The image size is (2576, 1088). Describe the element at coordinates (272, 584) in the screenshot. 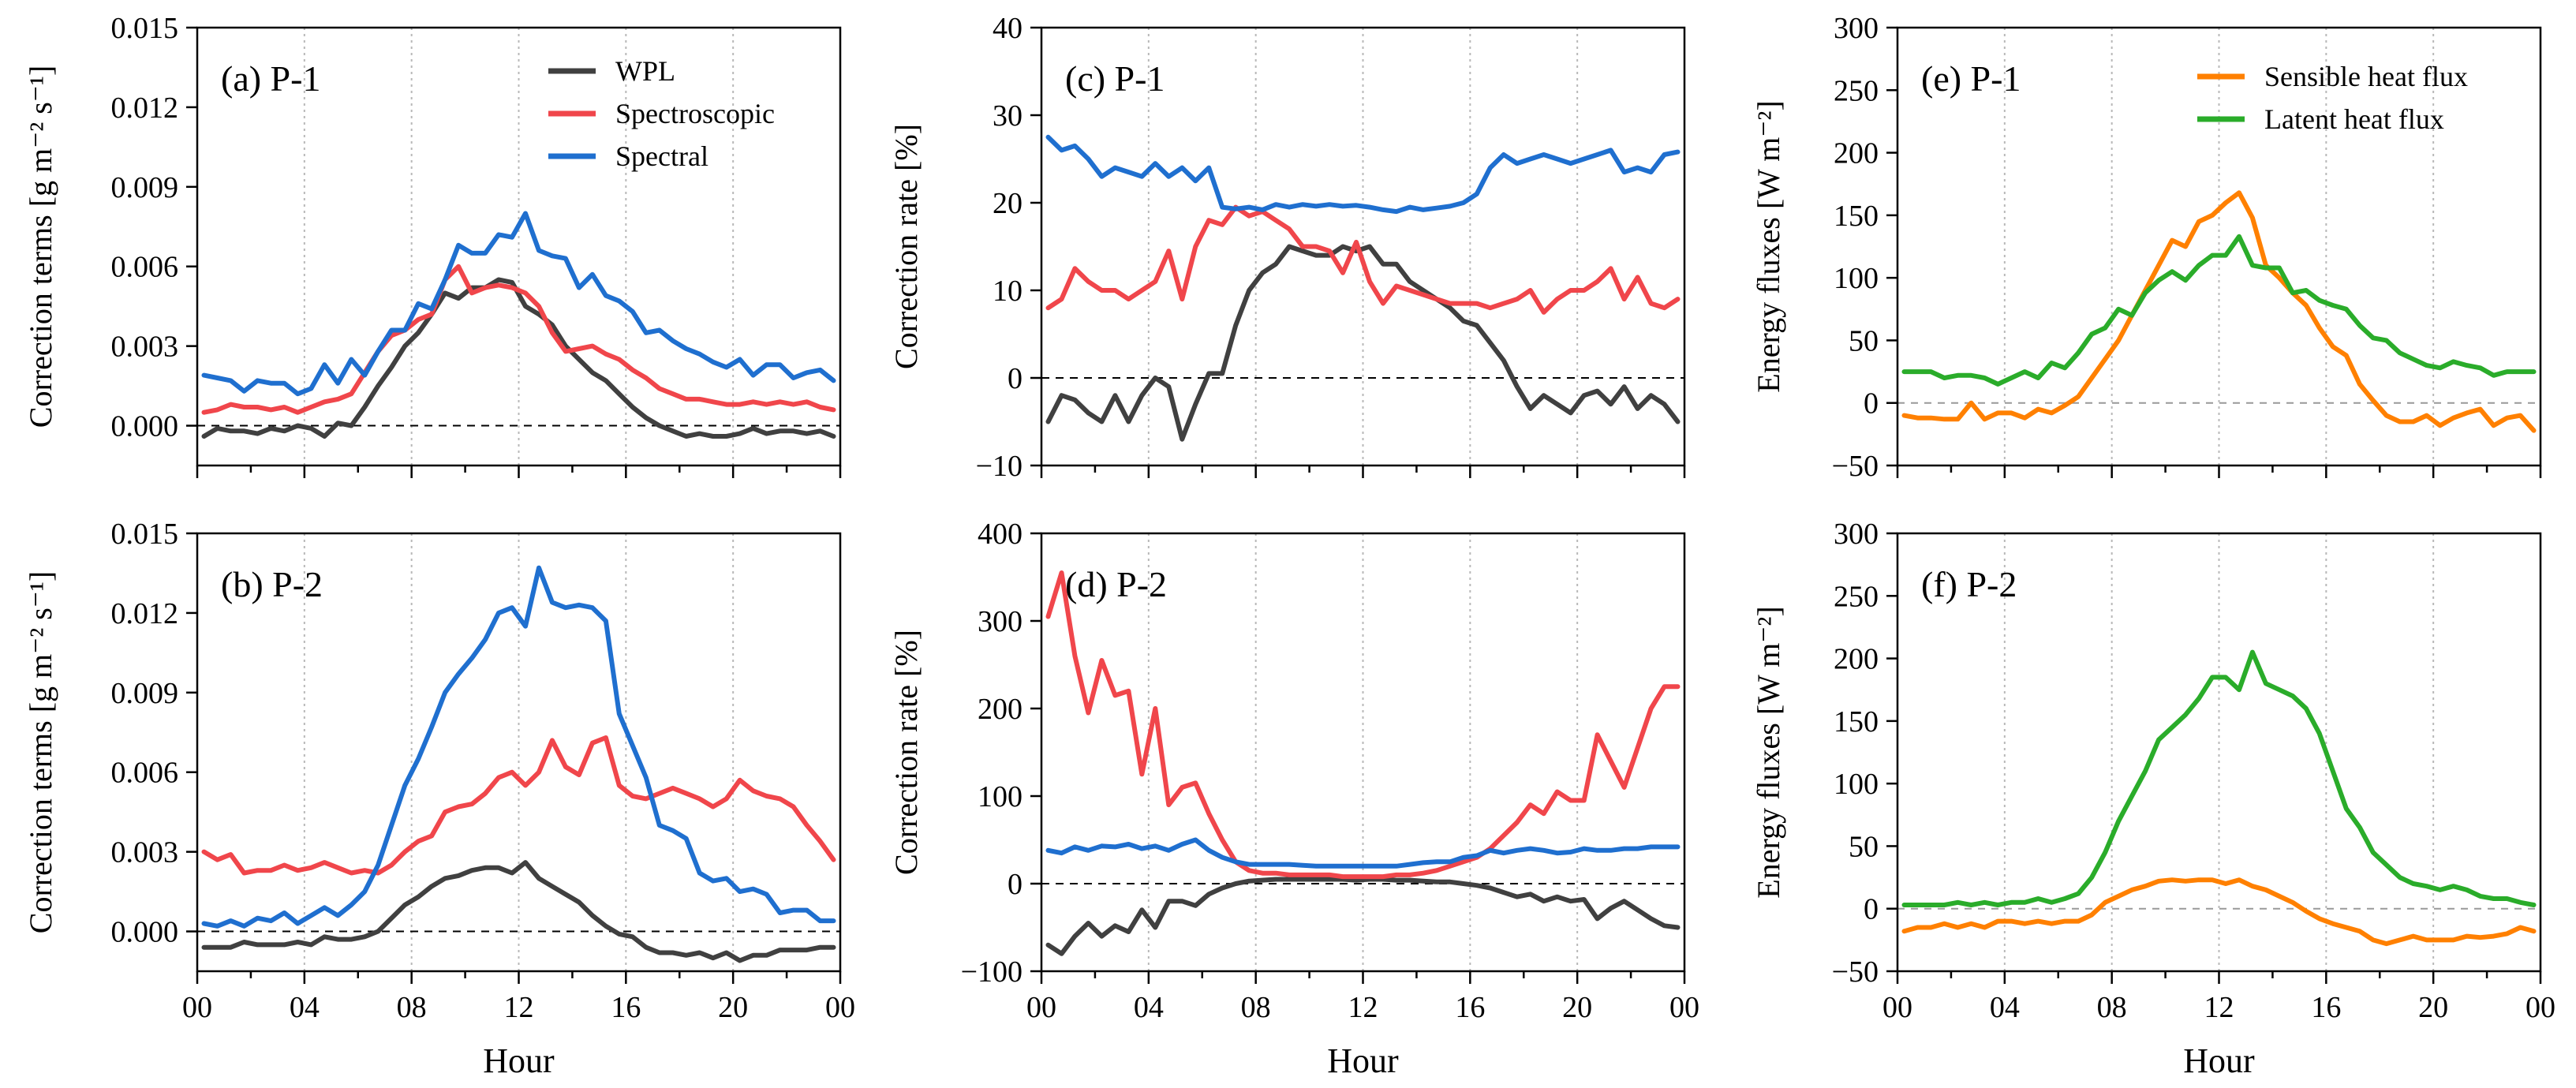

I see `panel-title: (b) P-2` at that location.